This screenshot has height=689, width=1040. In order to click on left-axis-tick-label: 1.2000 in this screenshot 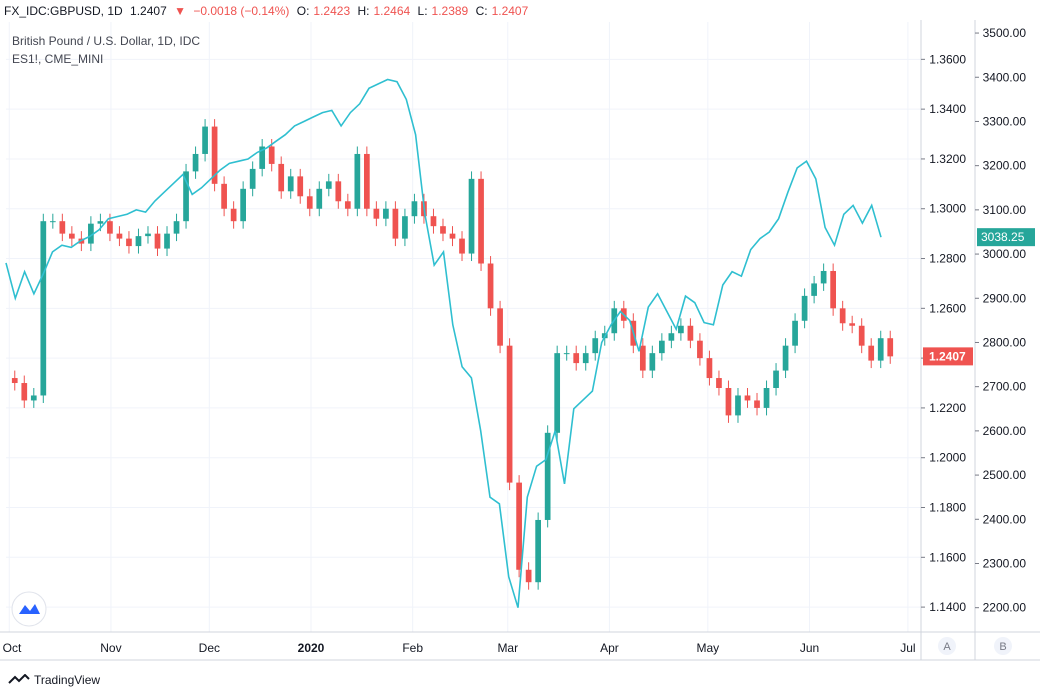, I will do `click(947, 458)`.